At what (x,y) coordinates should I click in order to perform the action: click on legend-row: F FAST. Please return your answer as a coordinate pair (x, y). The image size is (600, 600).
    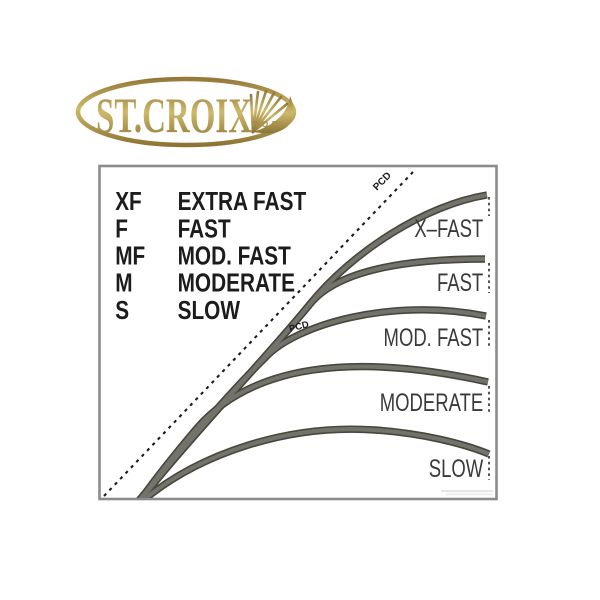
    Looking at the image, I should click on (173, 228).